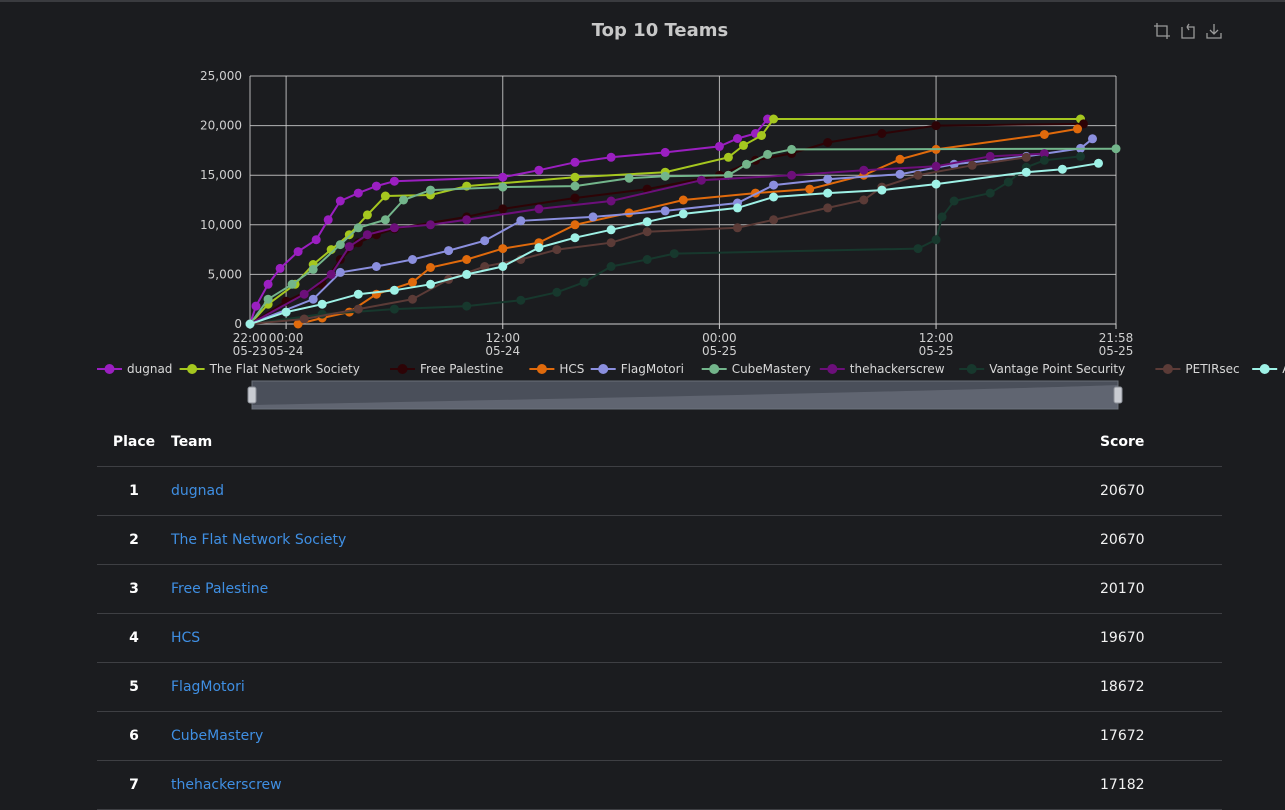  What do you see at coordinates (208, 687) in the screenshot?
I see `team-link: FlagMotori` at bounding box center [208, 687].